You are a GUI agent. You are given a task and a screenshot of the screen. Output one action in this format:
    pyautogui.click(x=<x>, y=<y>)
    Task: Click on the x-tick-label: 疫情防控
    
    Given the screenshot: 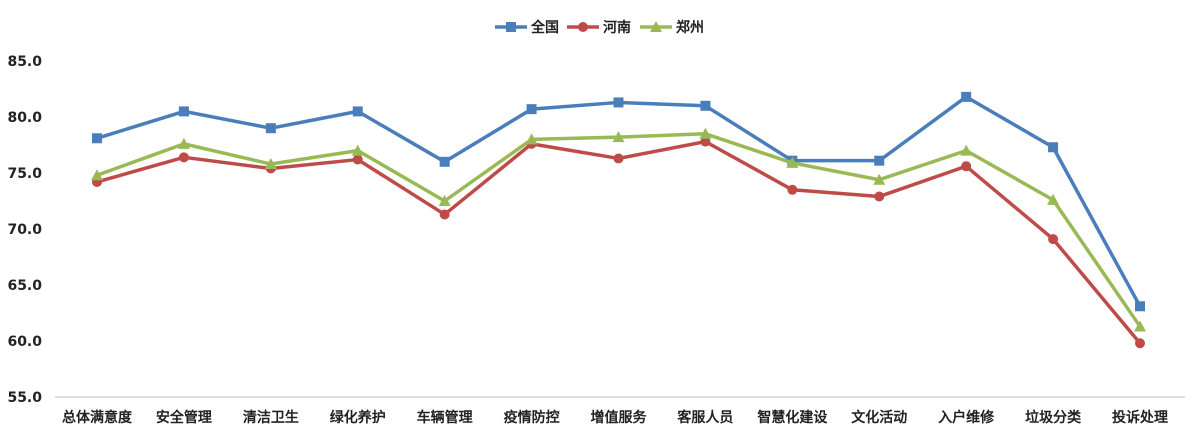 What is the action you would take?
    pyautogui.click(x=532, y=417)
    